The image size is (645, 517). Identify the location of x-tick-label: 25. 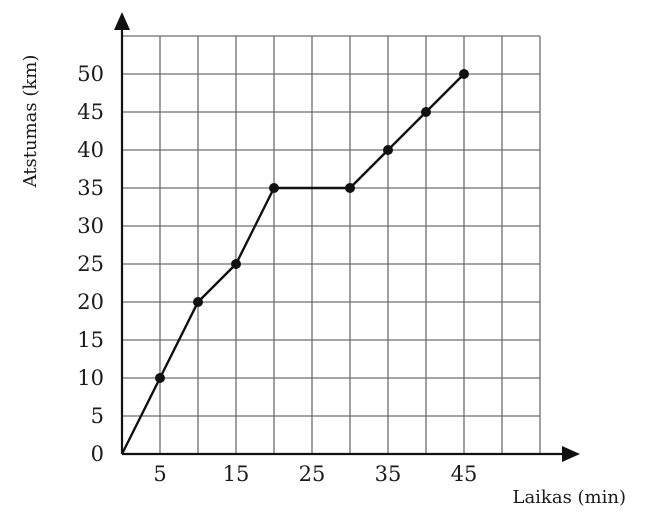
(312, 474).